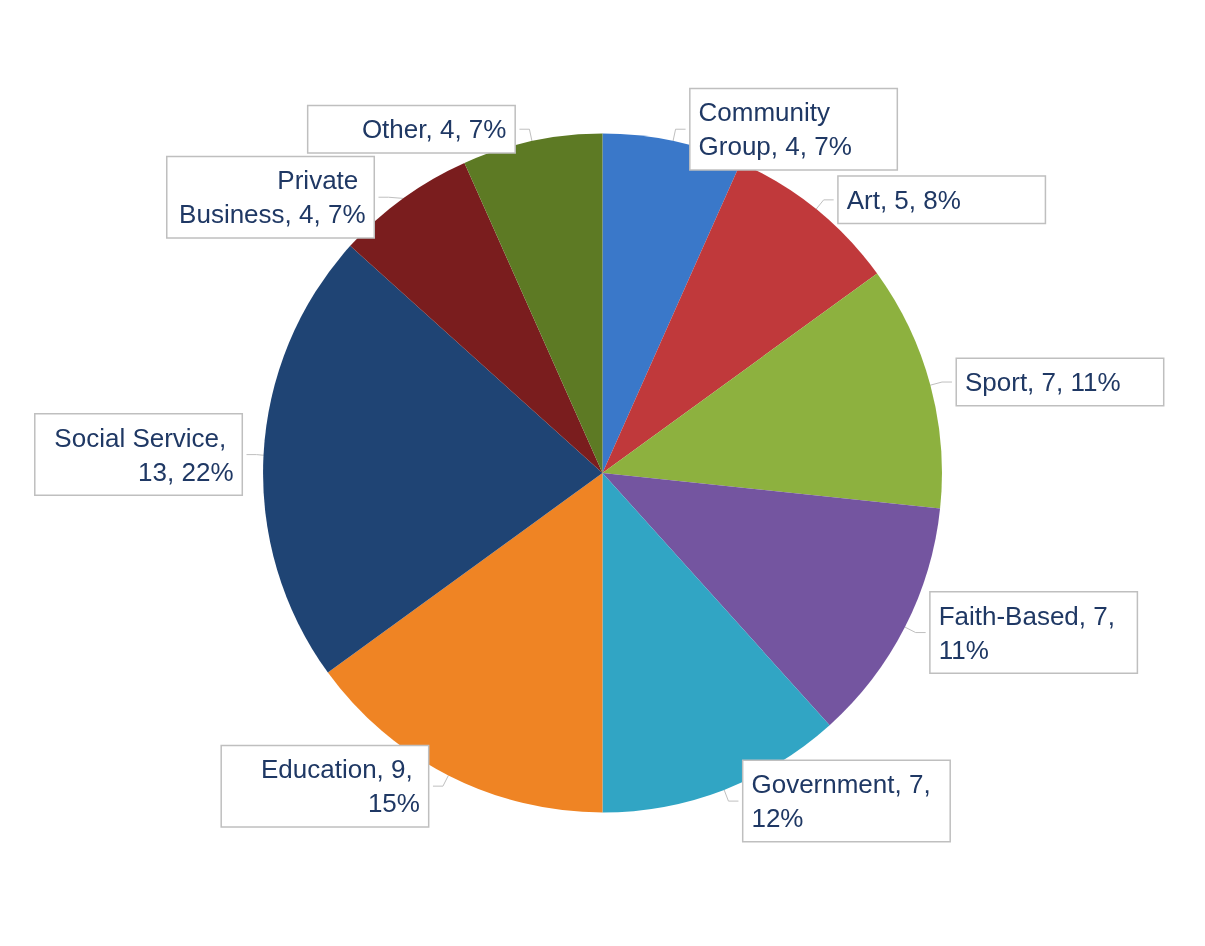 The image size is (1205, 946). What do you see at coordinates (340, 786) in the screenshot?
I see `slice-label: Education, 9, 15%` at bounding box center [340, 786].